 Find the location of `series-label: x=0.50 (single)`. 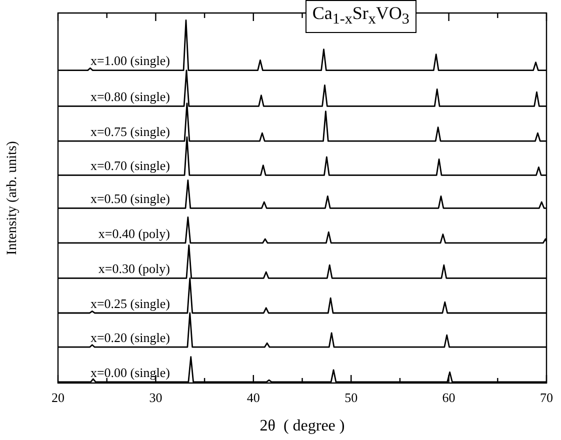

series-label: x=0.50 (single) is located at coordinates (130, 198).